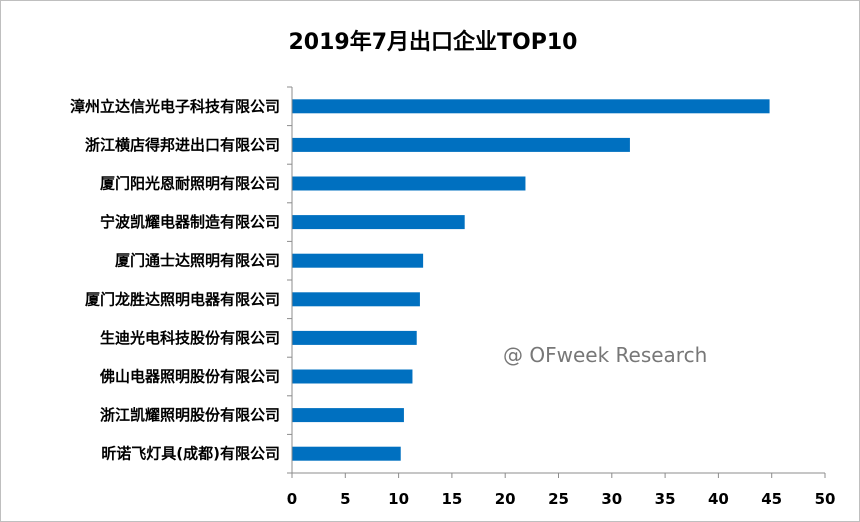 This screenshot has height=522, width=860. I want to click on category-label-10: 昕诺飞灯具(成都)有限公司, so click(190, 454).